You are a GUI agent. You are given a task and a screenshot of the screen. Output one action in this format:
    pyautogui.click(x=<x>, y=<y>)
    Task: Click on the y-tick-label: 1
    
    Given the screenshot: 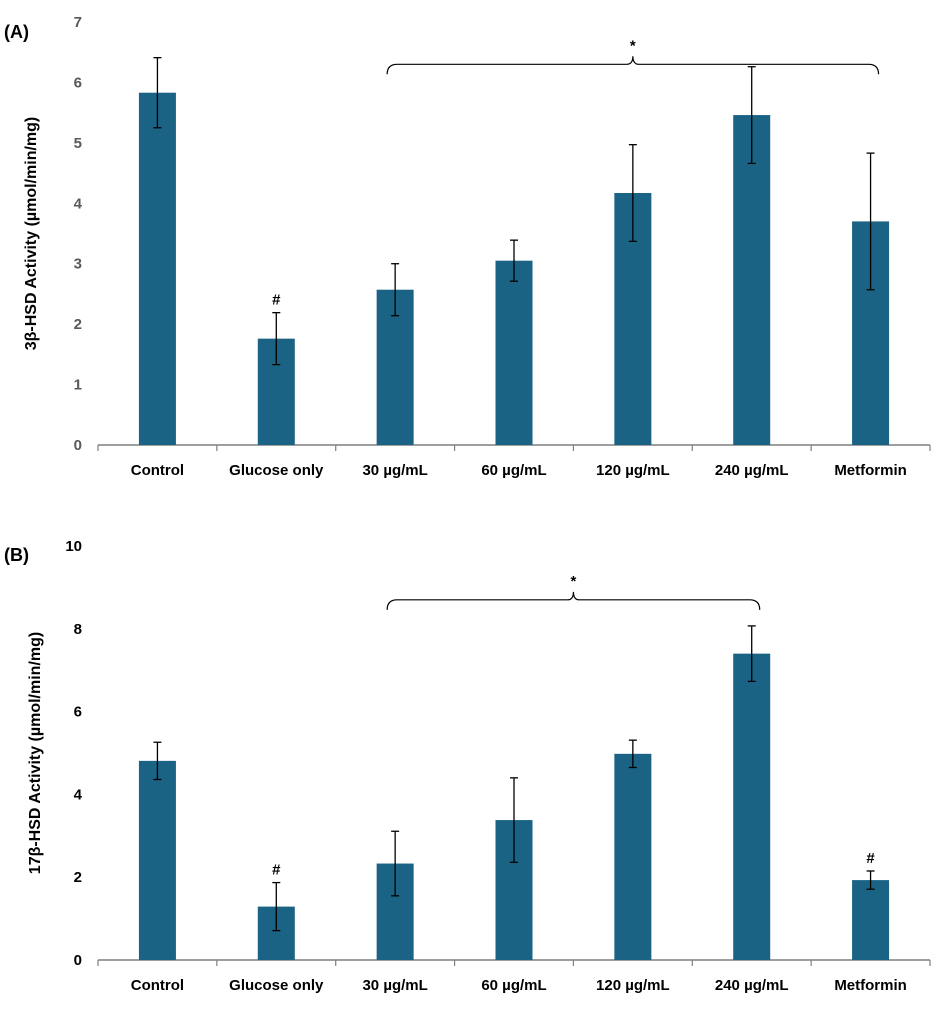 What is the action you would take?
    pyautogui.click(x=78, y=385)
    